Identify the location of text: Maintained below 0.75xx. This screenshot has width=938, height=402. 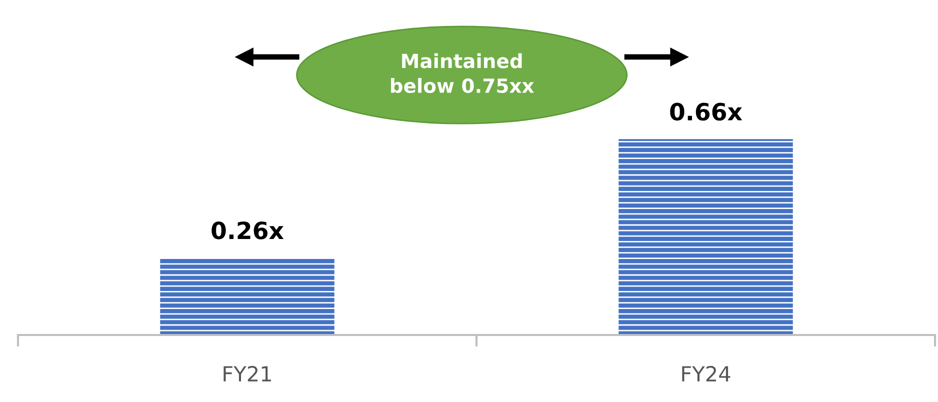
(462, 73).